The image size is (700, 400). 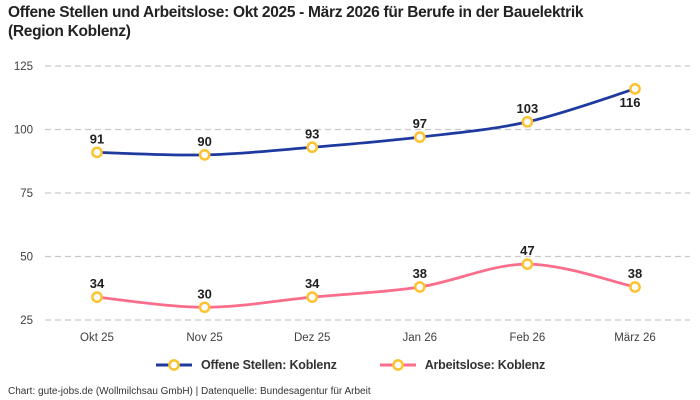 I want to click on legend-label-arbeitslose: Arbeitslose: Koblenz, so click(x=485, y=365).